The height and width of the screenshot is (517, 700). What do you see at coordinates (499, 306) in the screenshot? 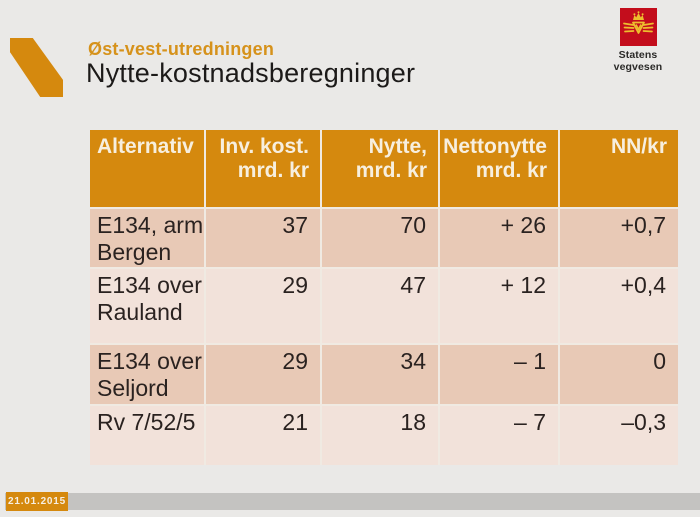
I see `table-row-2-nettonytte: + 12` at bounding box center [499, 306].